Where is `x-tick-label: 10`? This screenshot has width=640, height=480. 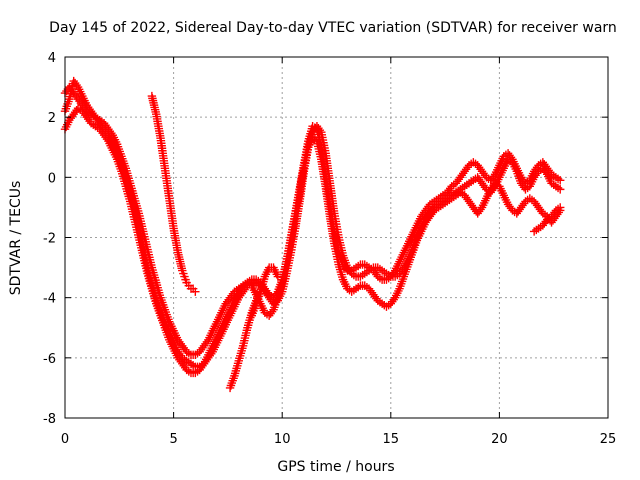
x-tick-label: 10 is located at coordinates (282, 439).